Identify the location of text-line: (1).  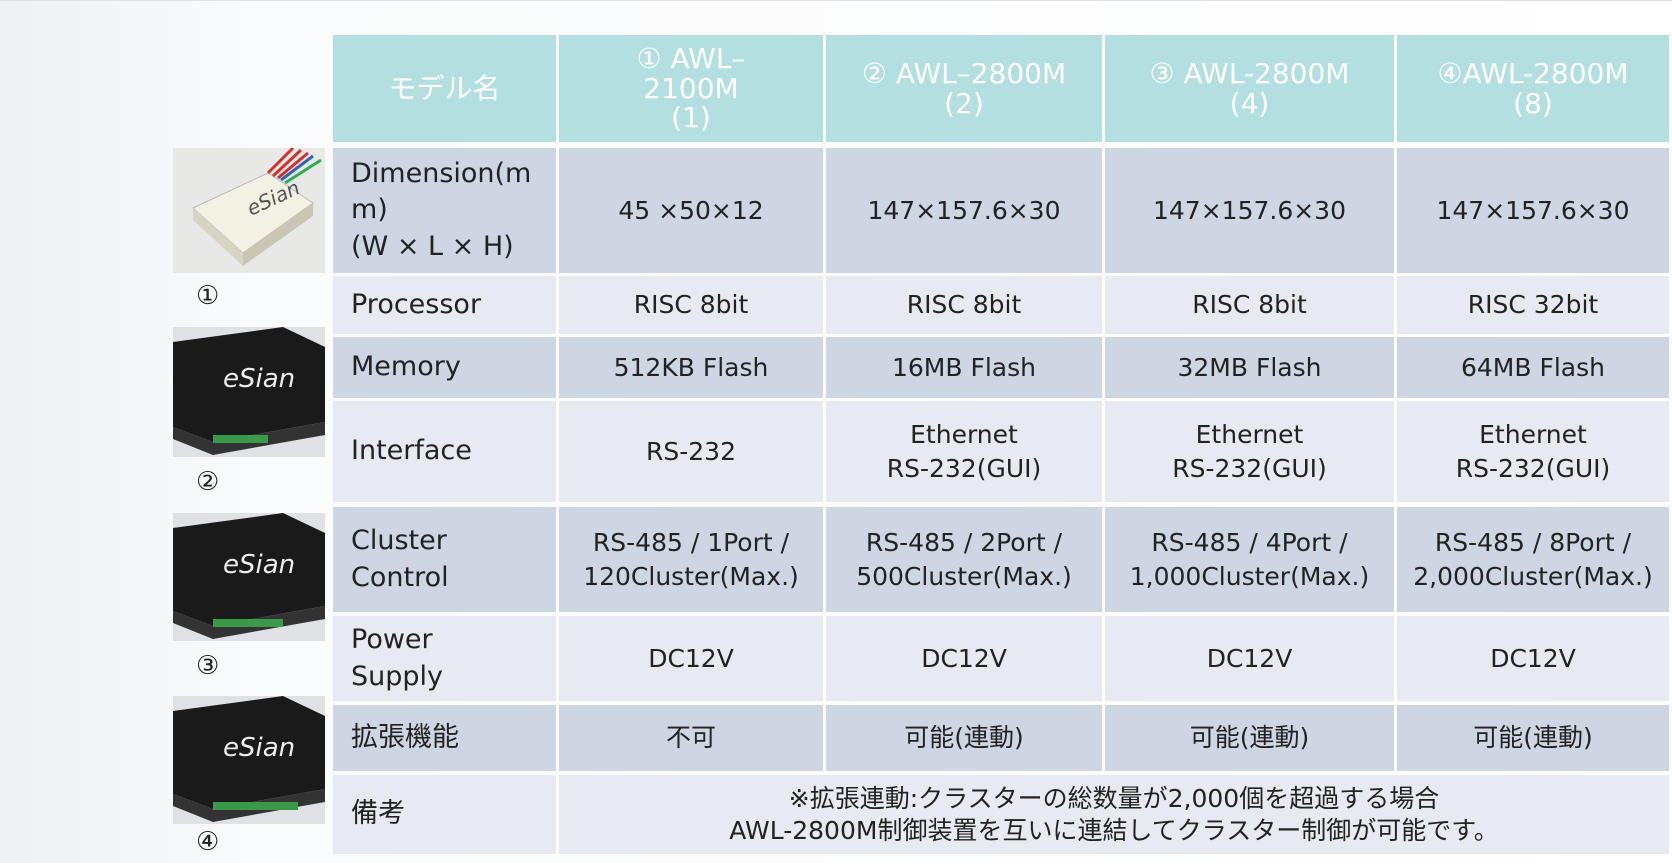
(691, 118).